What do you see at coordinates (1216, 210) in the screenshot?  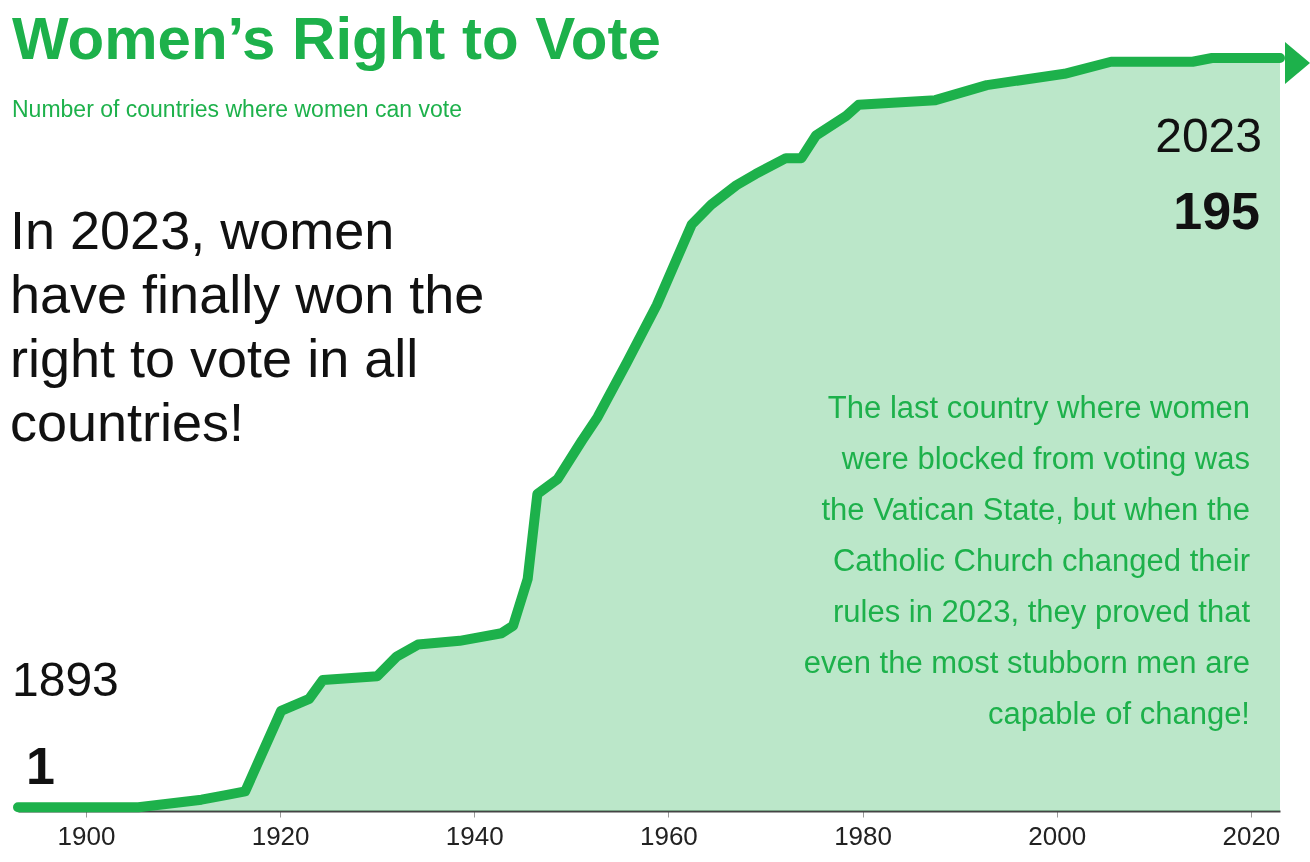 I see `text: 195` at bounding box center [1216, 210].